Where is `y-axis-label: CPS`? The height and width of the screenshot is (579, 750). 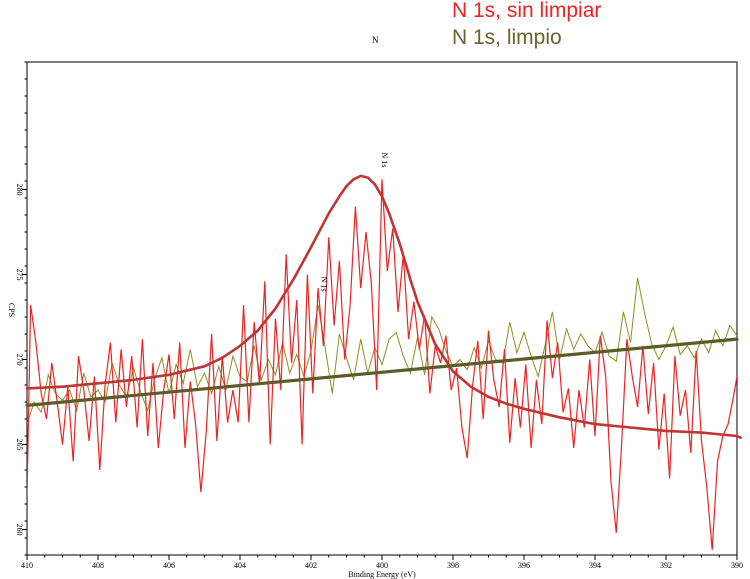 y-axis-label: CPS is located at coordinates (11, 310).